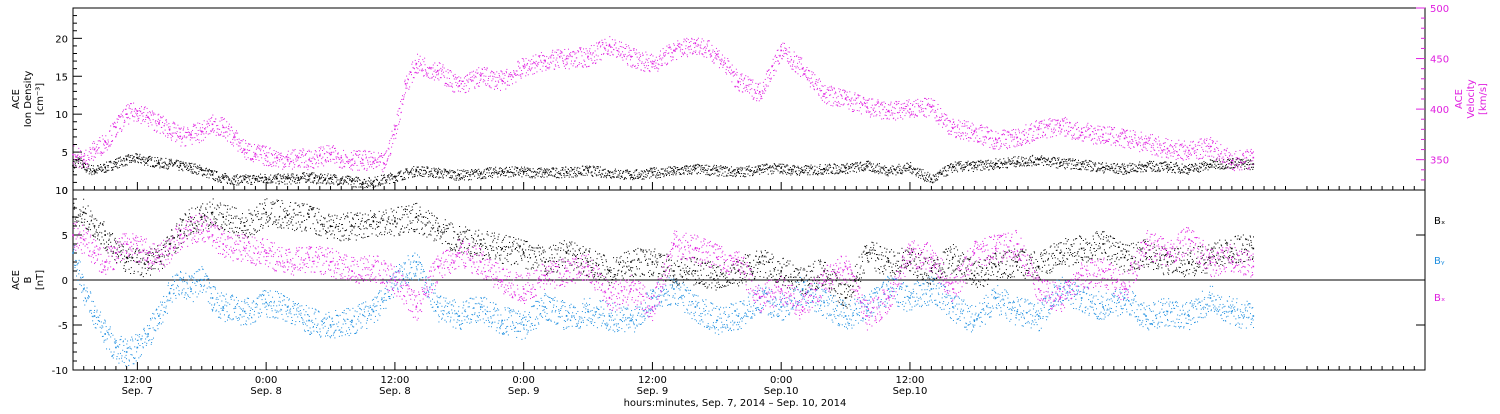  Describe the element at coordinates (60, 371) in the screenshot. I see `bottom-tick-label: -10` at that location.